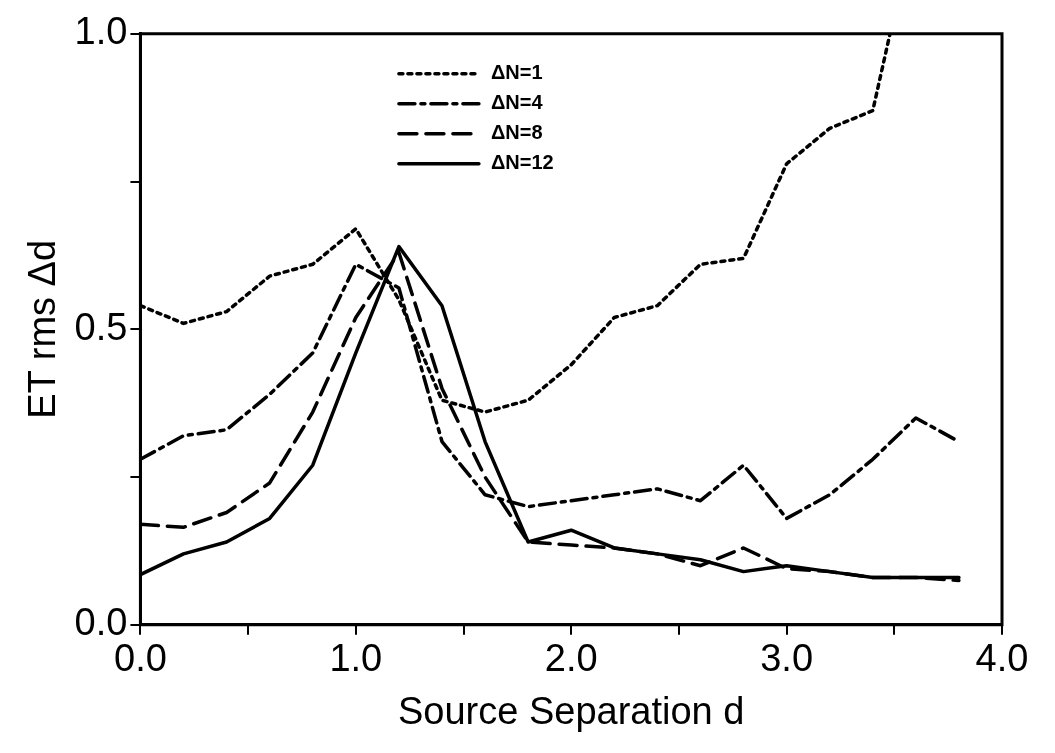 Image resolution: width=1055 pixels, height=753 pixels. What do you see at coordinates (517, 102) in the screenshot?
I see `legend-label: ΔN=4` at bounding box center [517, 102].